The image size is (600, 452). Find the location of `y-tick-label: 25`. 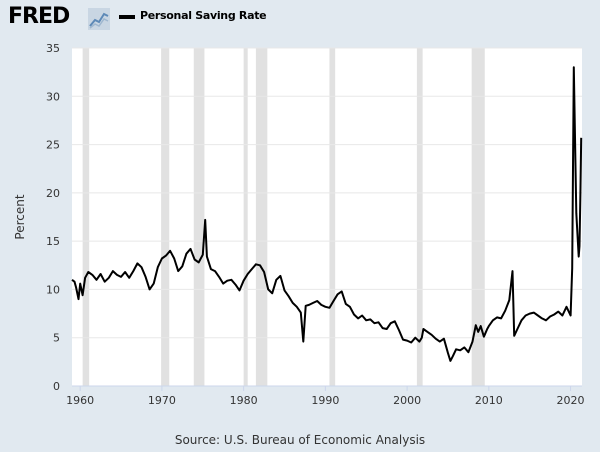

y-tick-label: 25 is located at coordinates (53, 145).